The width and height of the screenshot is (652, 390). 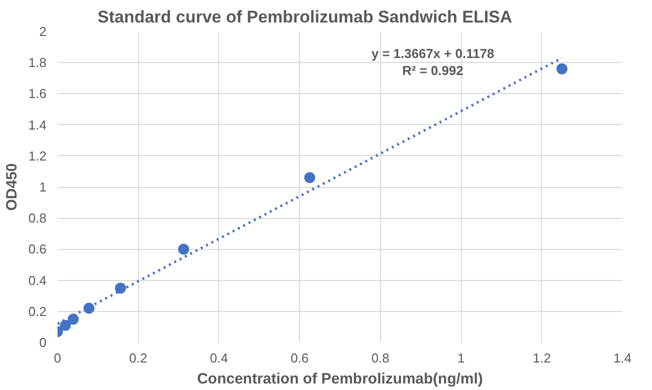 I want to click on x-tick-label: 1, so click(x=461, y=358).